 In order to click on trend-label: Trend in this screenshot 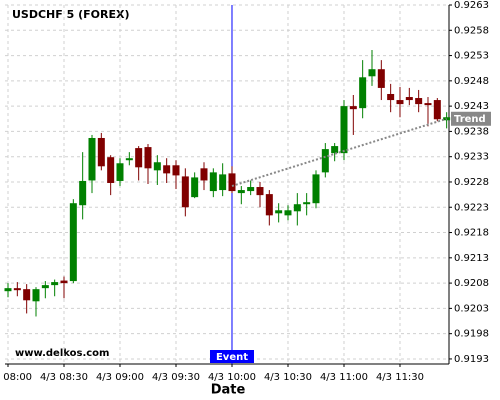, I will do `click(470, 119)`.